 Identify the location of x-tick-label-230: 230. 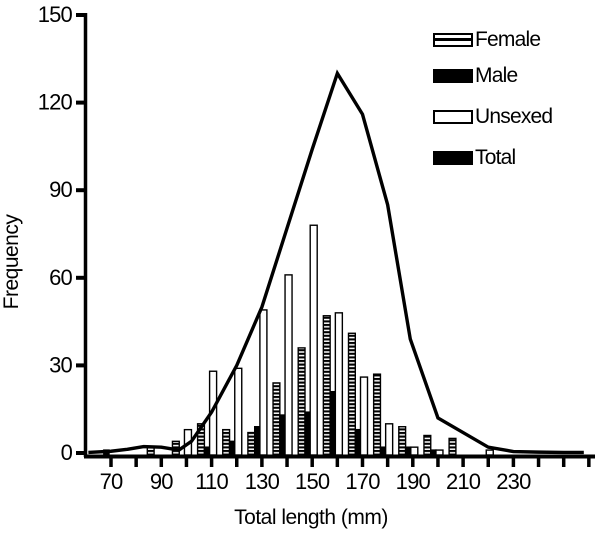
(513, 481).